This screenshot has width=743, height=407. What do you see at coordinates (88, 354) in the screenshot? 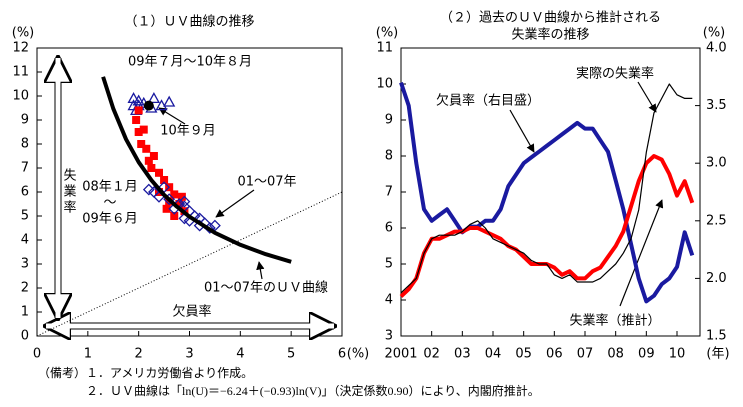
I see `x-tick-label: 1` at bounding box center [88, 354].